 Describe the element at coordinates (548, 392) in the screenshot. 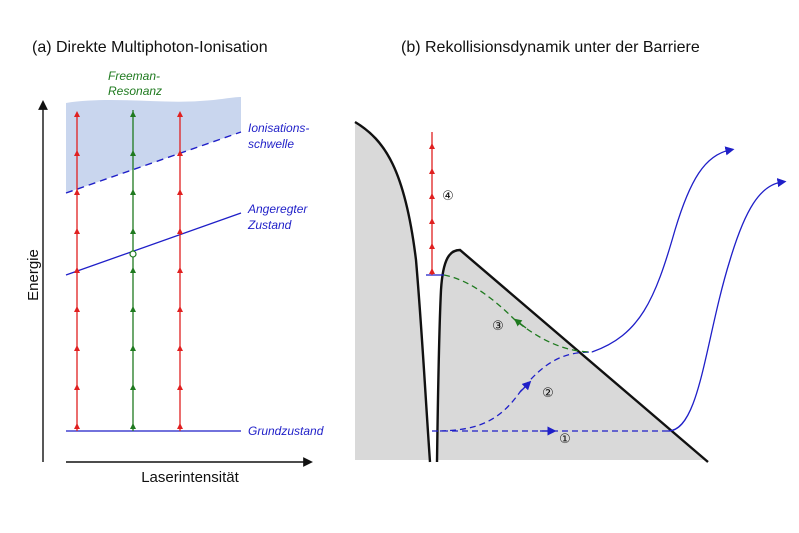

I see `path-label-2: ②` at that location.